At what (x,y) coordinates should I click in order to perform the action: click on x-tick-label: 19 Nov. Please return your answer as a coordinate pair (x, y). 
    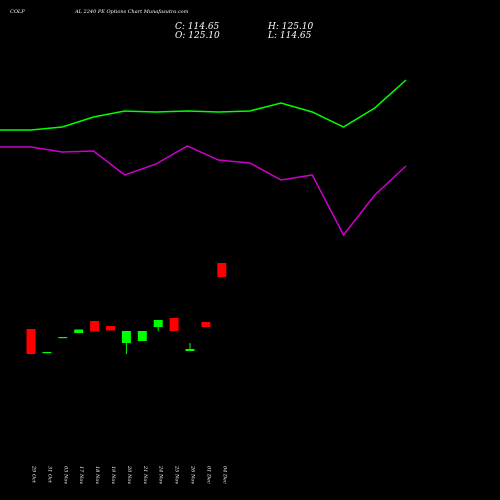
    Looking at the image, I should click on (113, 475).